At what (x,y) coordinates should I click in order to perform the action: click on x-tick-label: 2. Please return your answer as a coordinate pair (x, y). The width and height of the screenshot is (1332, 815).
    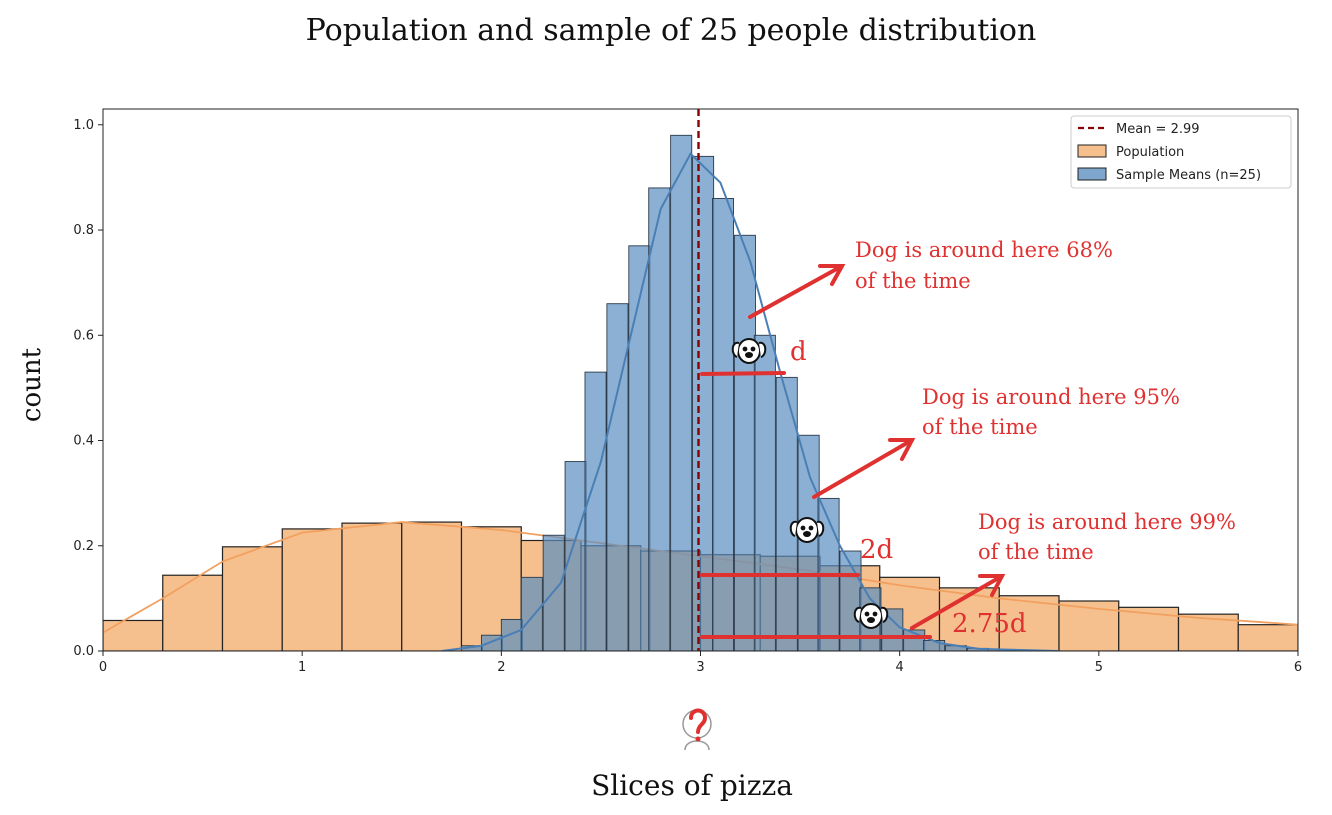
    Looking at the image, I should click on (501, 667).